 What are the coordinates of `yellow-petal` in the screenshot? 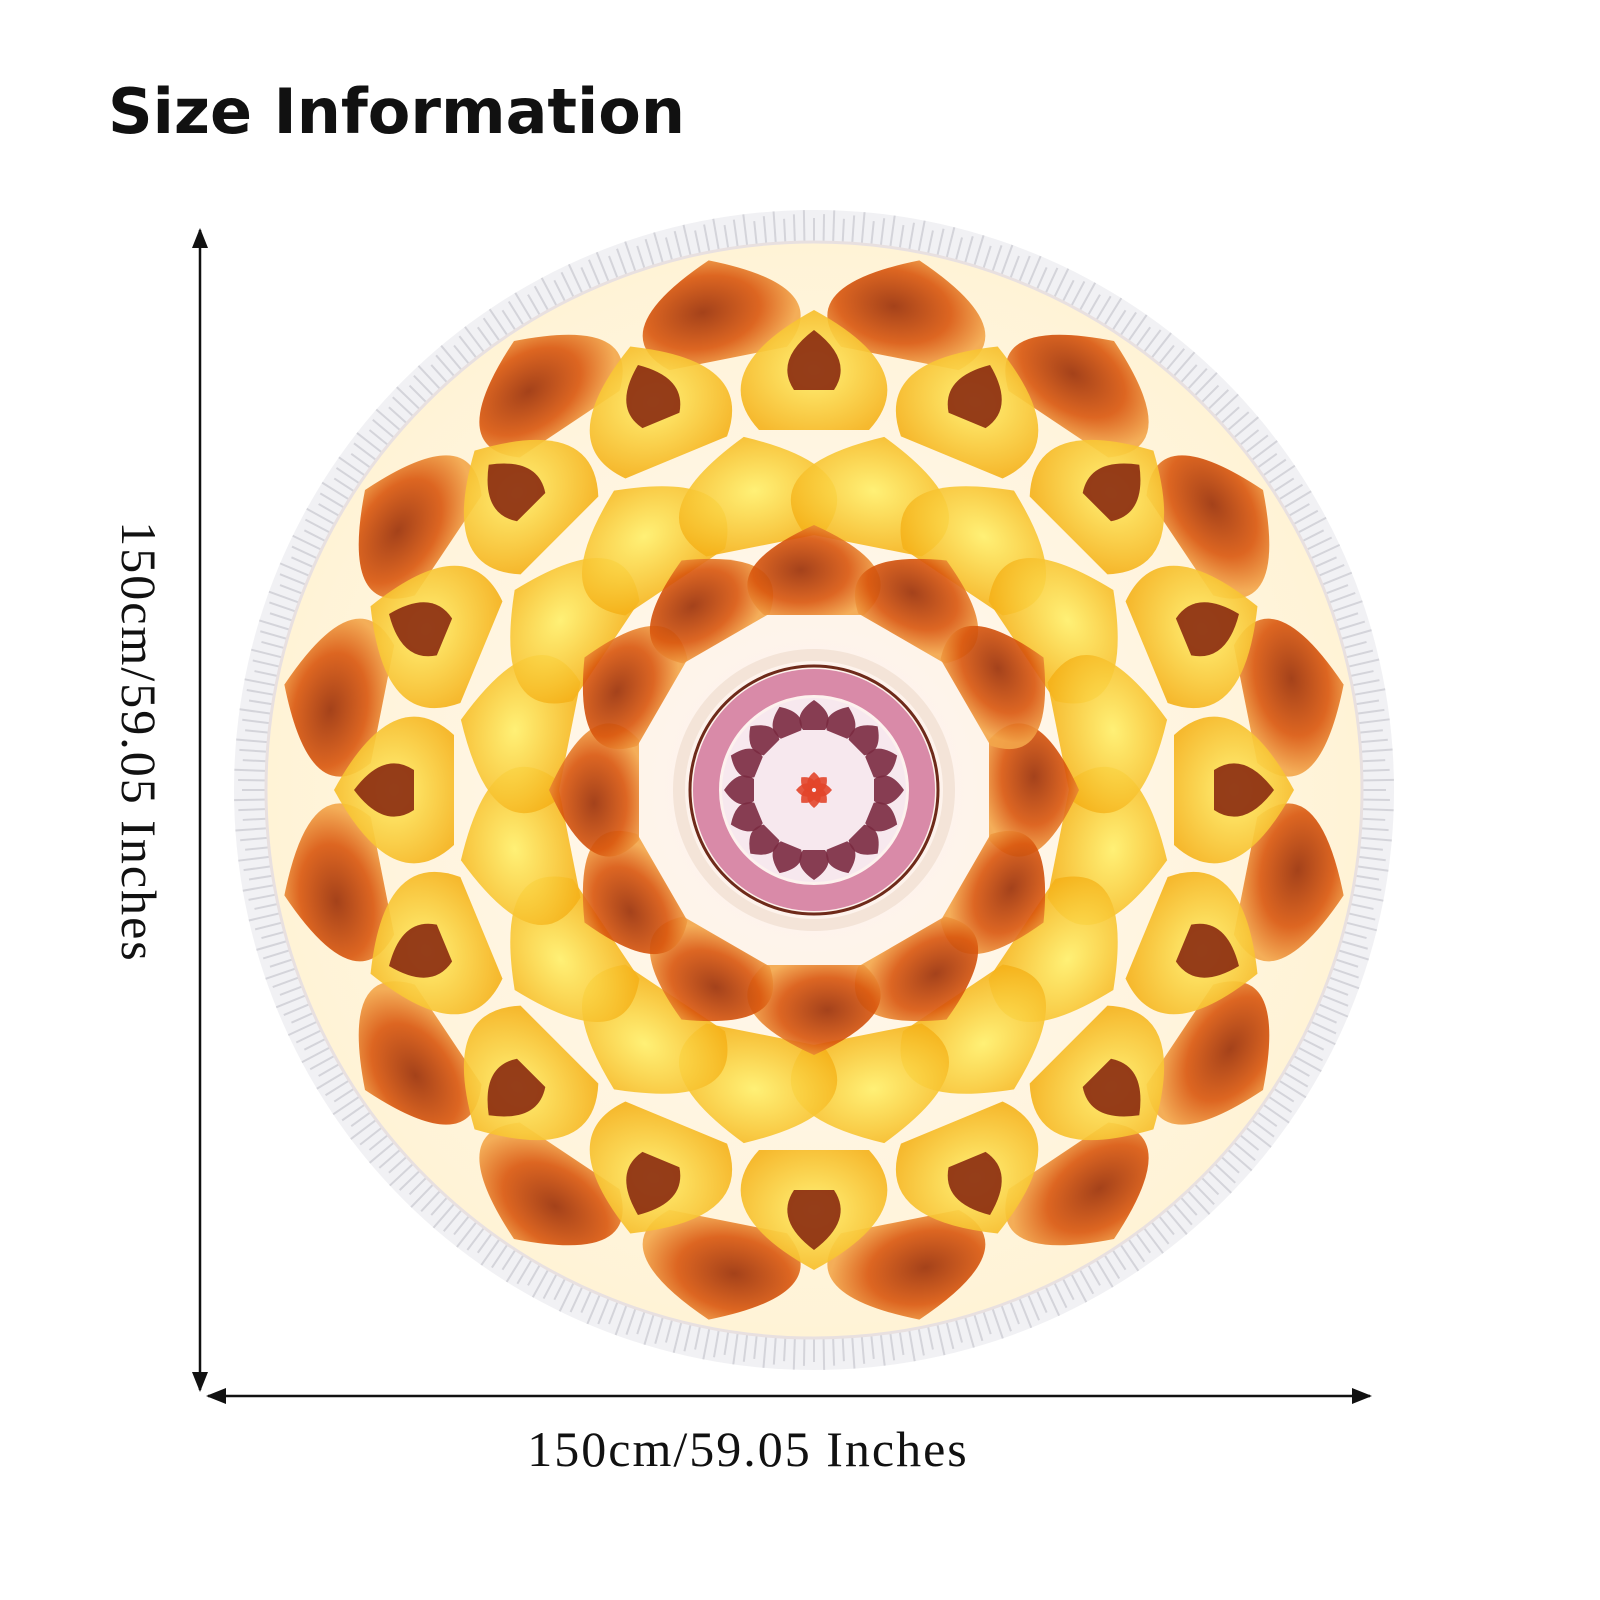 It's located at (1097, 1073).